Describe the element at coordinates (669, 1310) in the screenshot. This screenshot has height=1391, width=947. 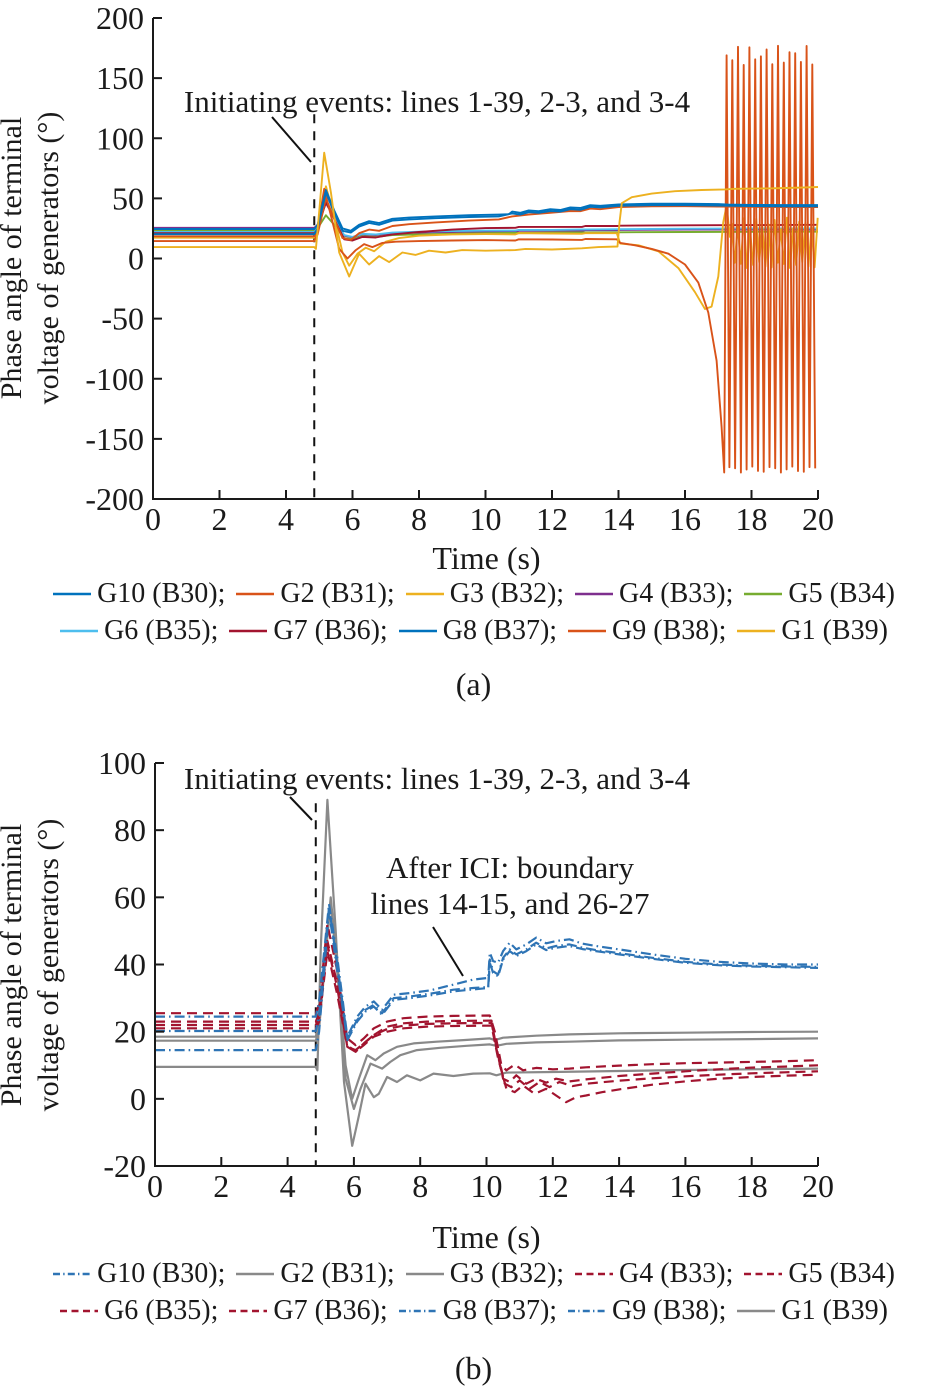
I see `legend-label: G9 (B38);` at that location.